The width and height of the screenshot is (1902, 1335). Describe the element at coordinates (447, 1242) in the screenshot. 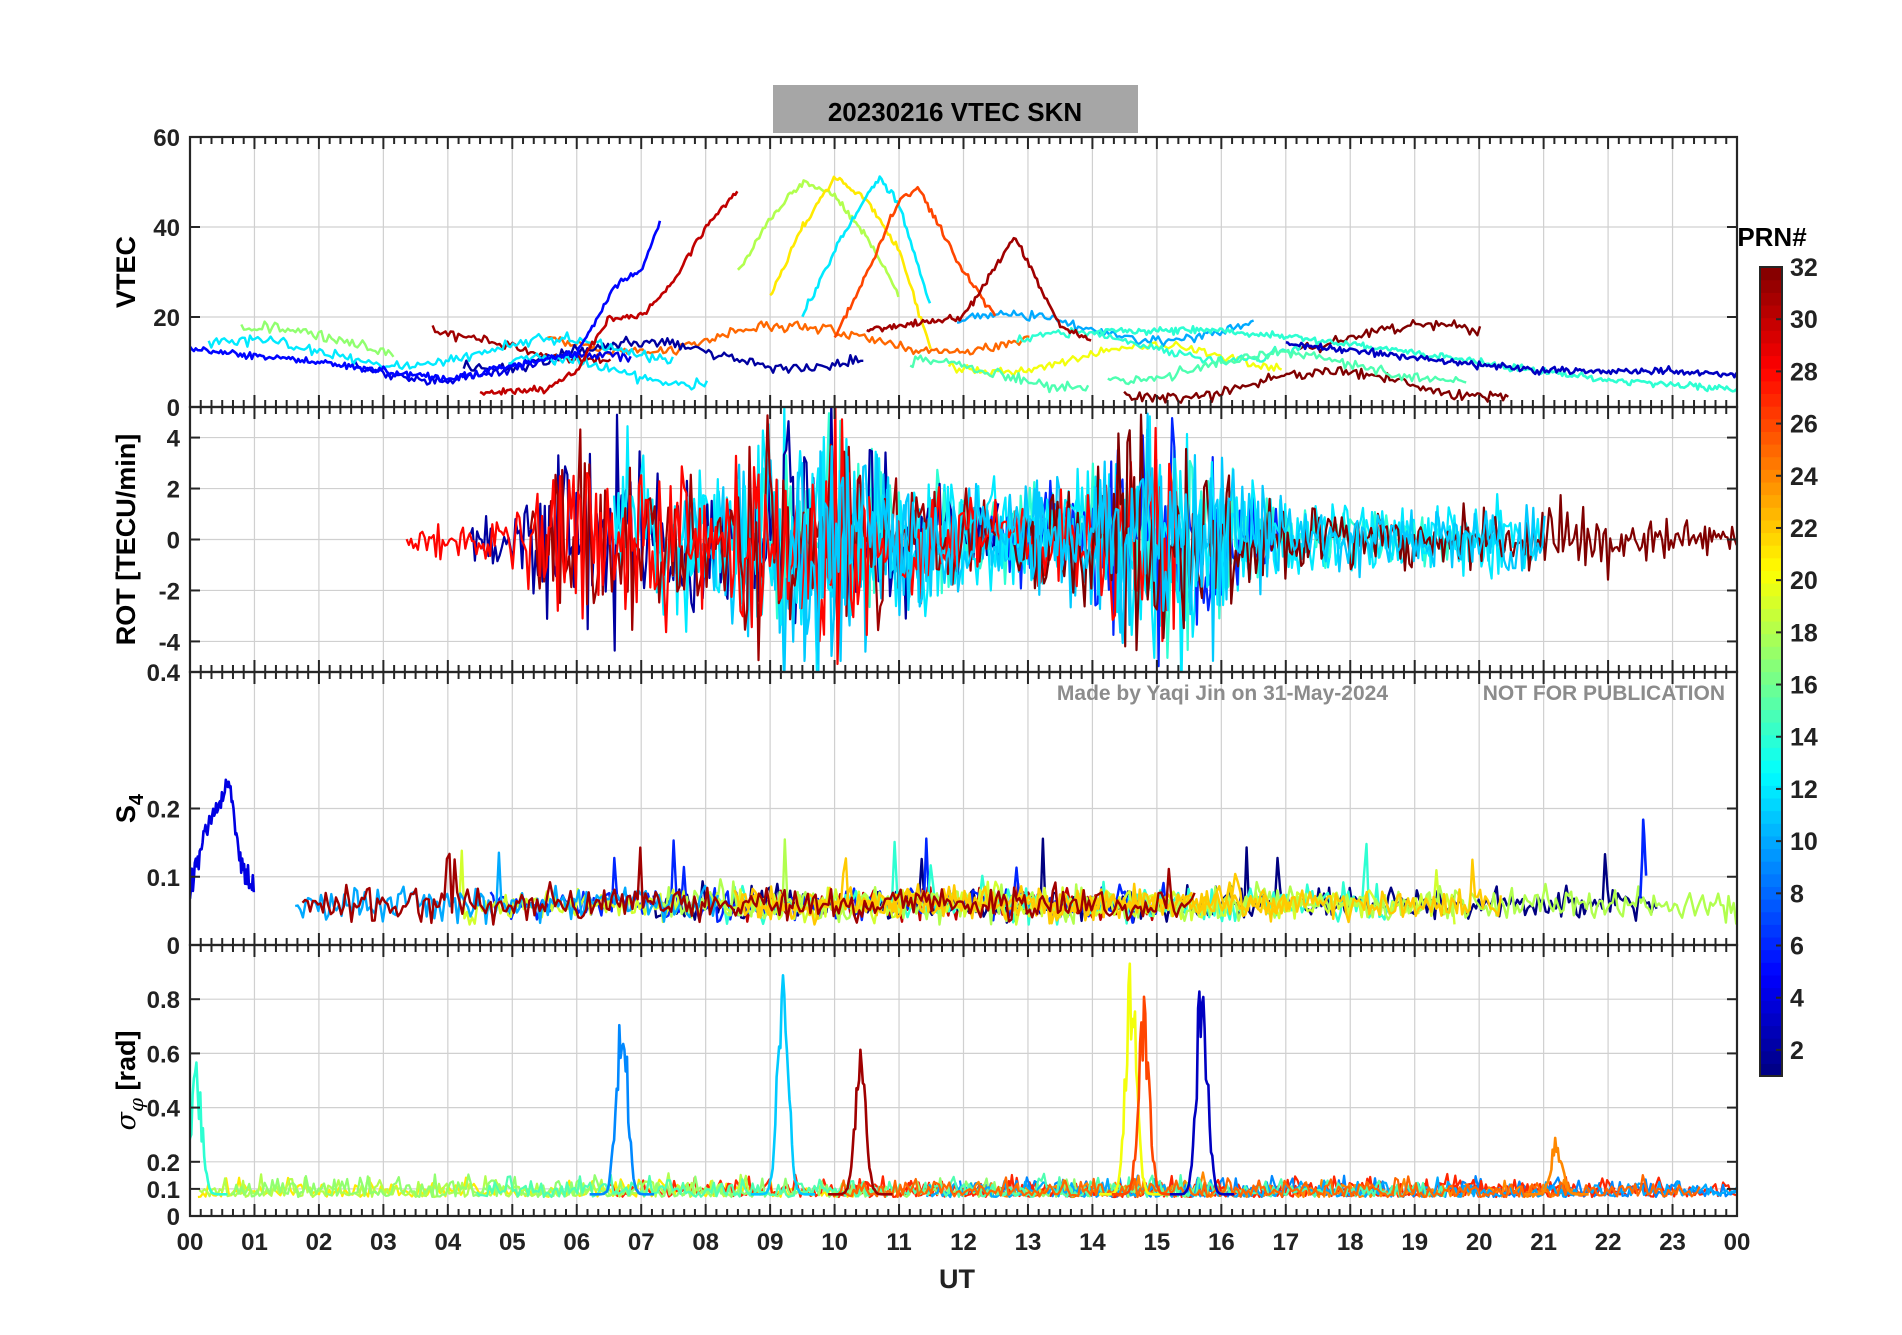

I see `x-tick-label: 04` at that location.